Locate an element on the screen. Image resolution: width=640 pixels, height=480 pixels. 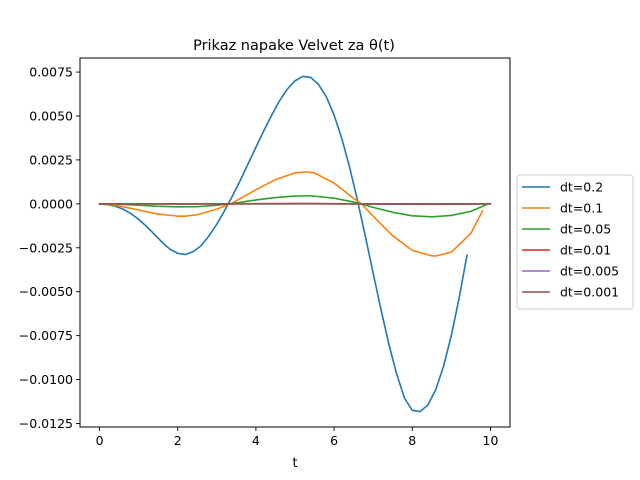
y-tick-label: −0.0100 is located at coordinates (46, 379).